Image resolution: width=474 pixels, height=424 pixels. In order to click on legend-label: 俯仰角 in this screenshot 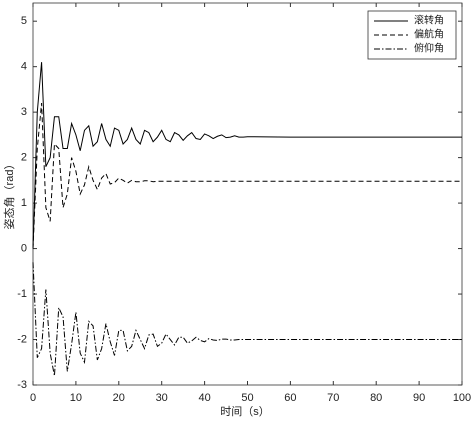, I will do `click(429, 48)`.